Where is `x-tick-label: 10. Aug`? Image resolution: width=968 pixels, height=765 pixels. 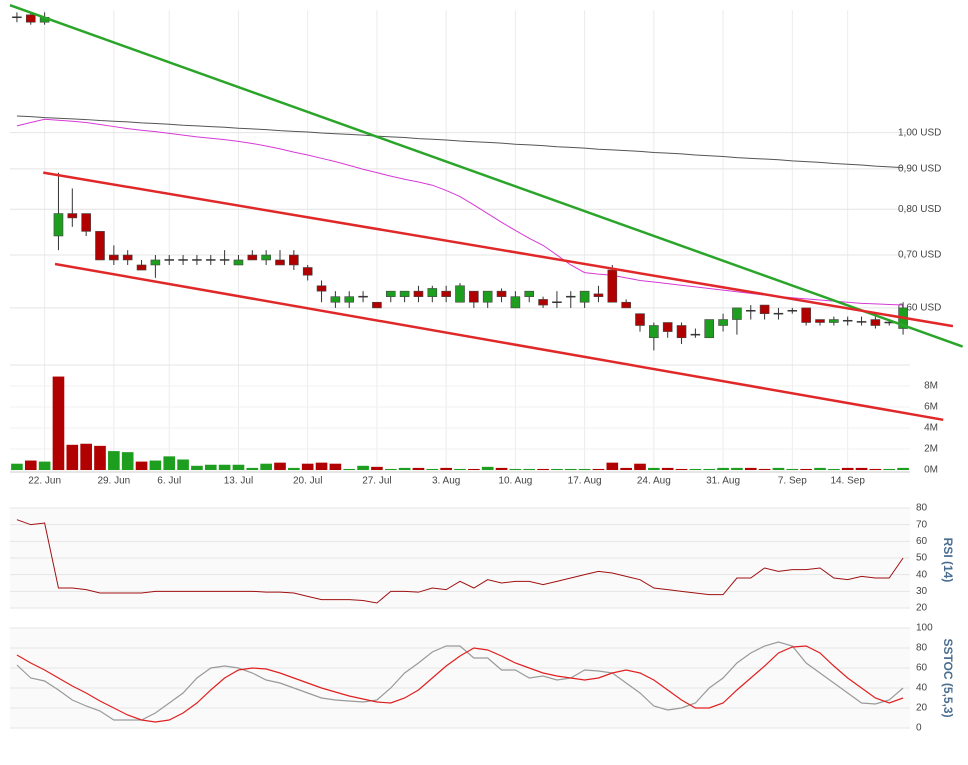 x-tick-label: 10. Aug is located at coordinates (515, 481).